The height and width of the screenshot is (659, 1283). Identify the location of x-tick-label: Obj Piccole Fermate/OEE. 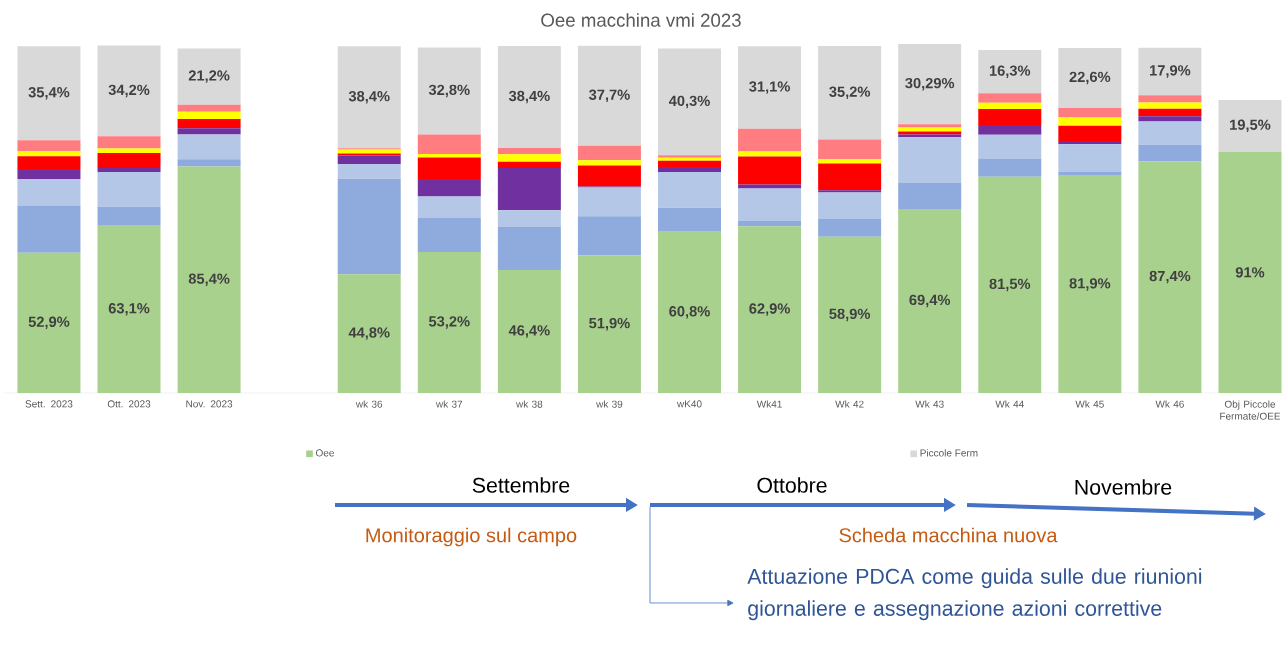
(1250, 410).